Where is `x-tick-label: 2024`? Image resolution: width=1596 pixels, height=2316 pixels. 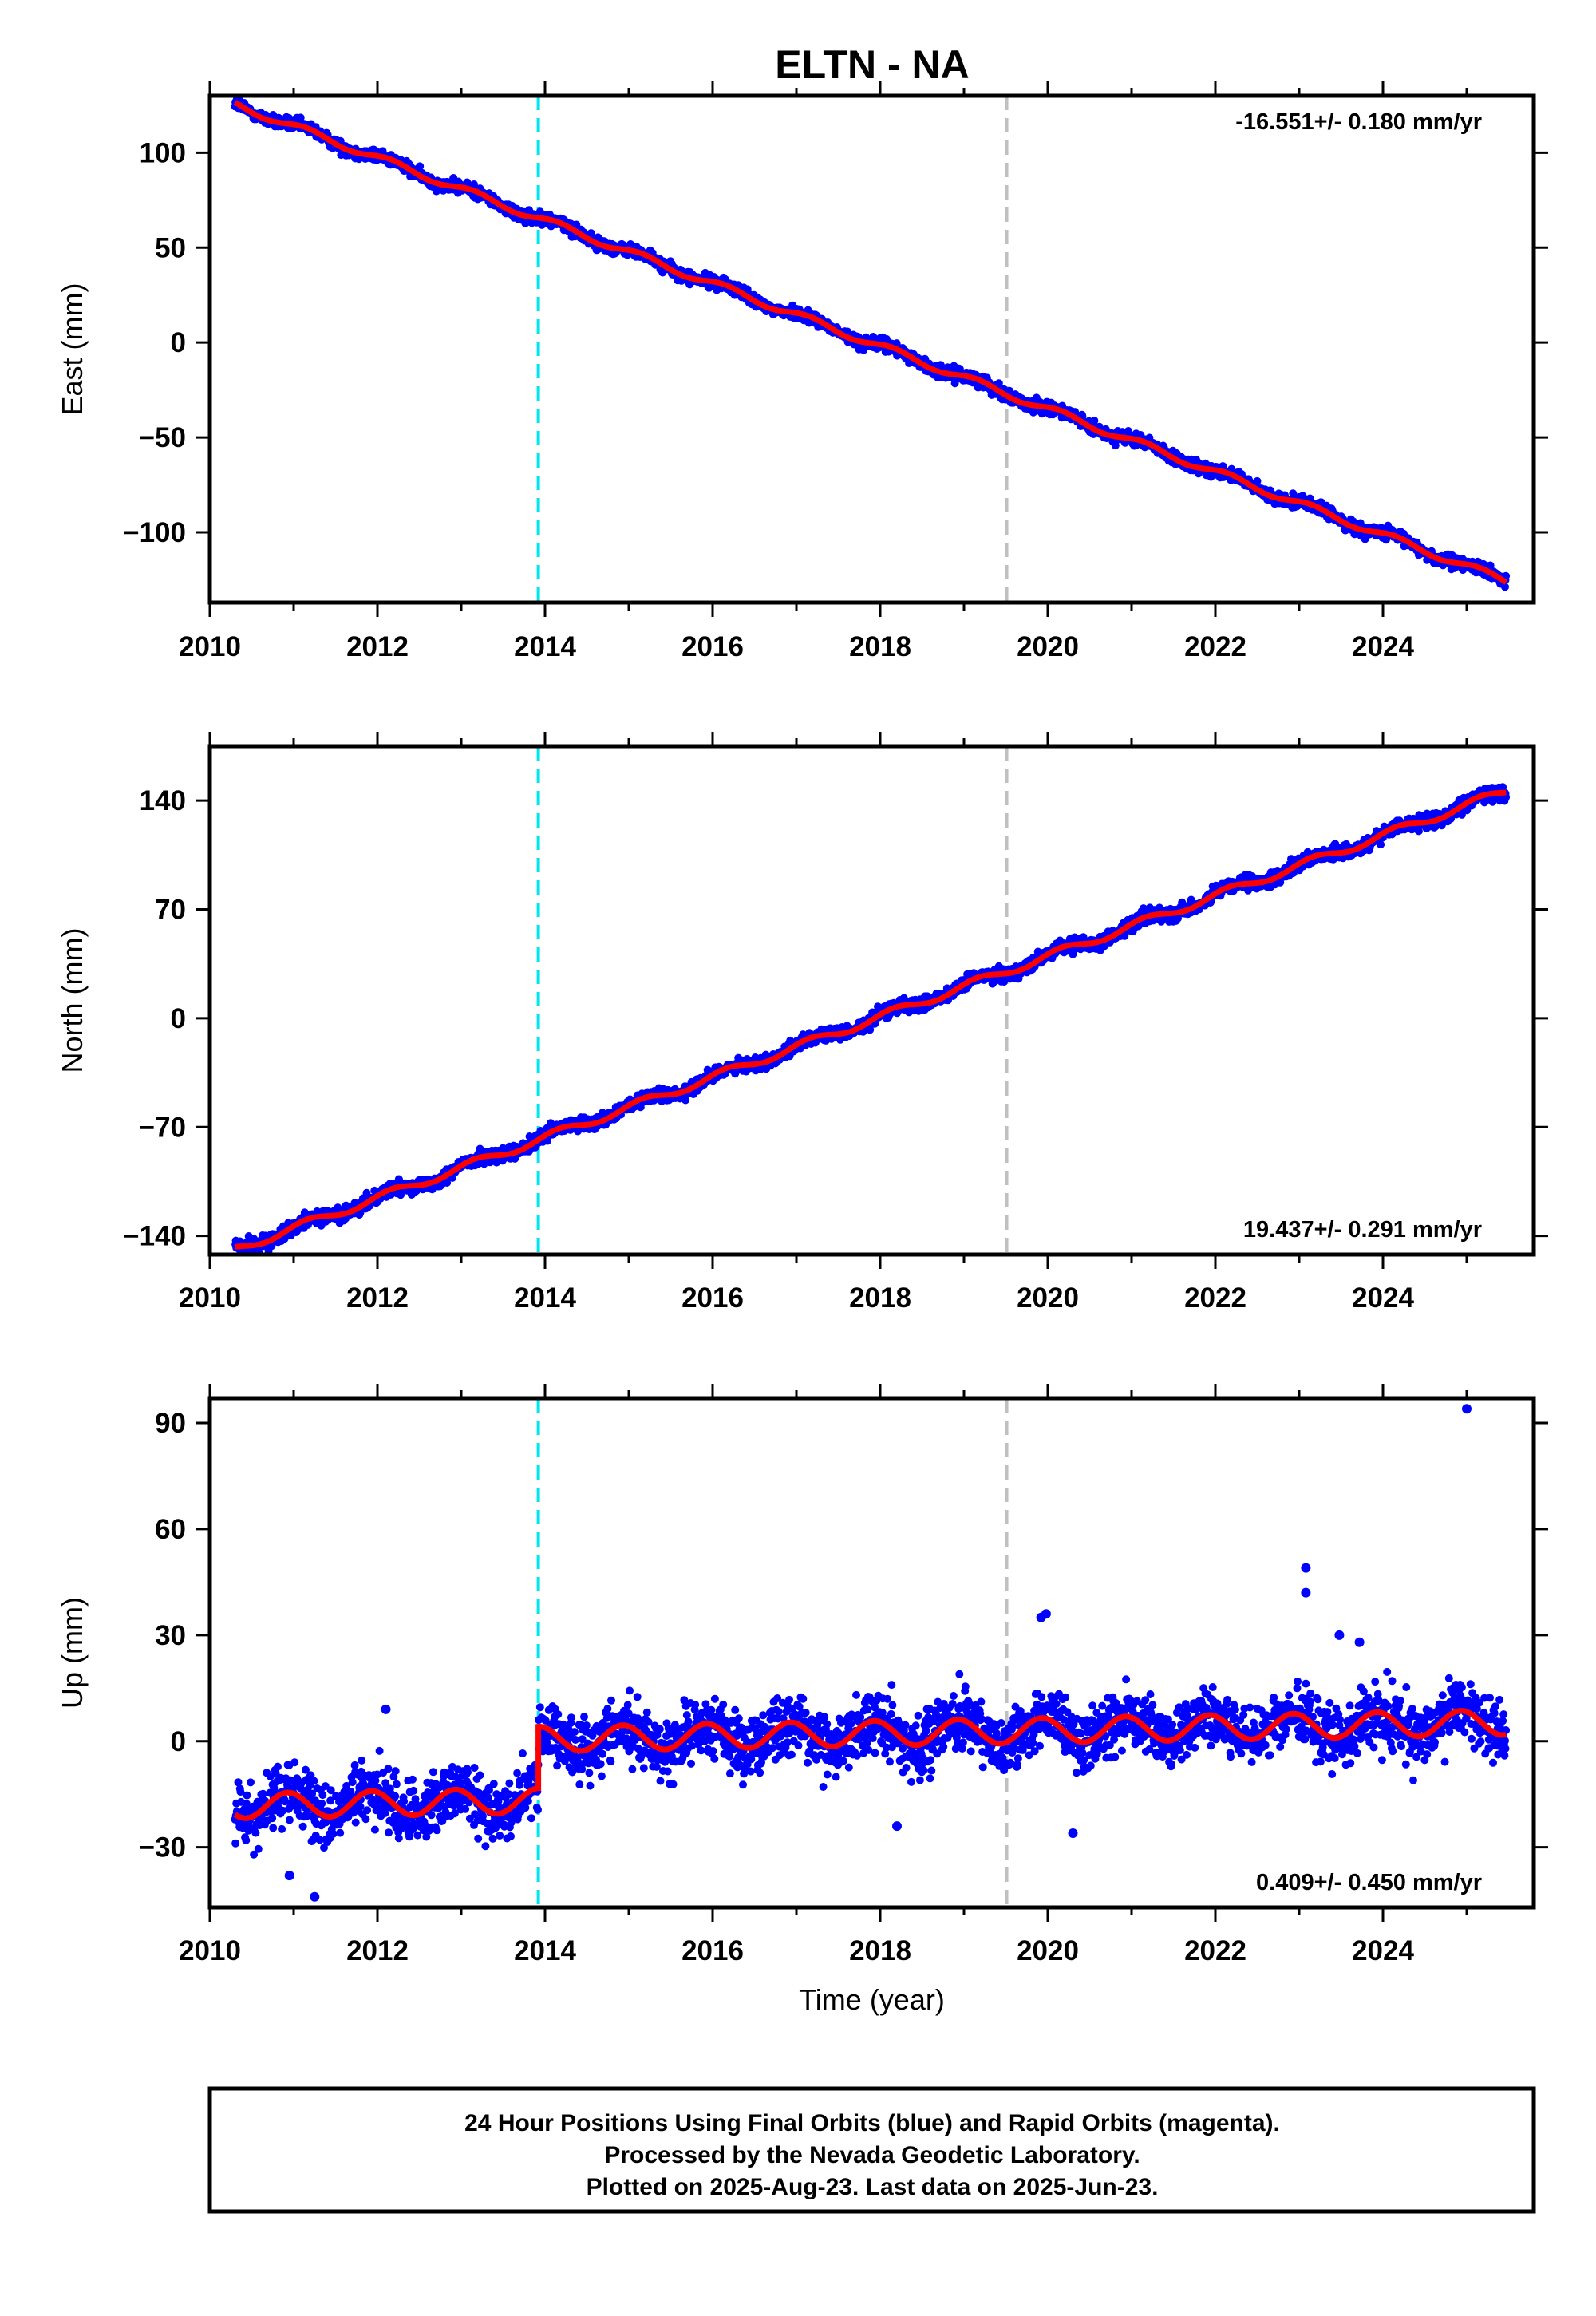 x-tick-label: 2024 is located at coordinates (1383, 646).